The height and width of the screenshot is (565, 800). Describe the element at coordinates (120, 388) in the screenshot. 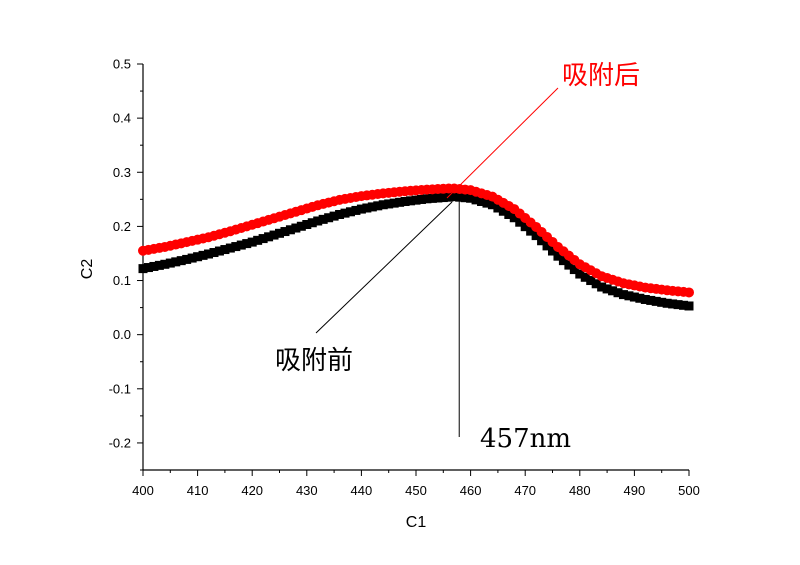

I see `y-tick-label: -0.1` at that location.